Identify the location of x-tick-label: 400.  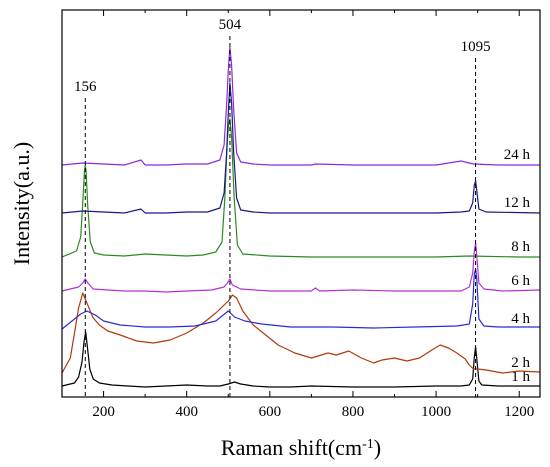
(186, 412).